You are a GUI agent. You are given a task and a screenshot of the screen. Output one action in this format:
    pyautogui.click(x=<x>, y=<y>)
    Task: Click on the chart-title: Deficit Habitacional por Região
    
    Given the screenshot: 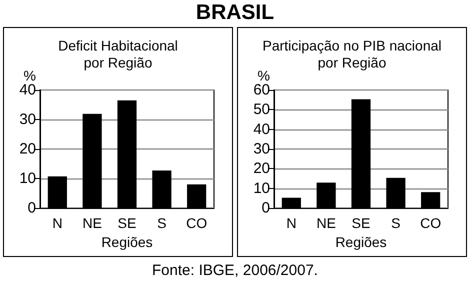 What is the action you would take?
    pyautogui.click(x=118, y=54)
    